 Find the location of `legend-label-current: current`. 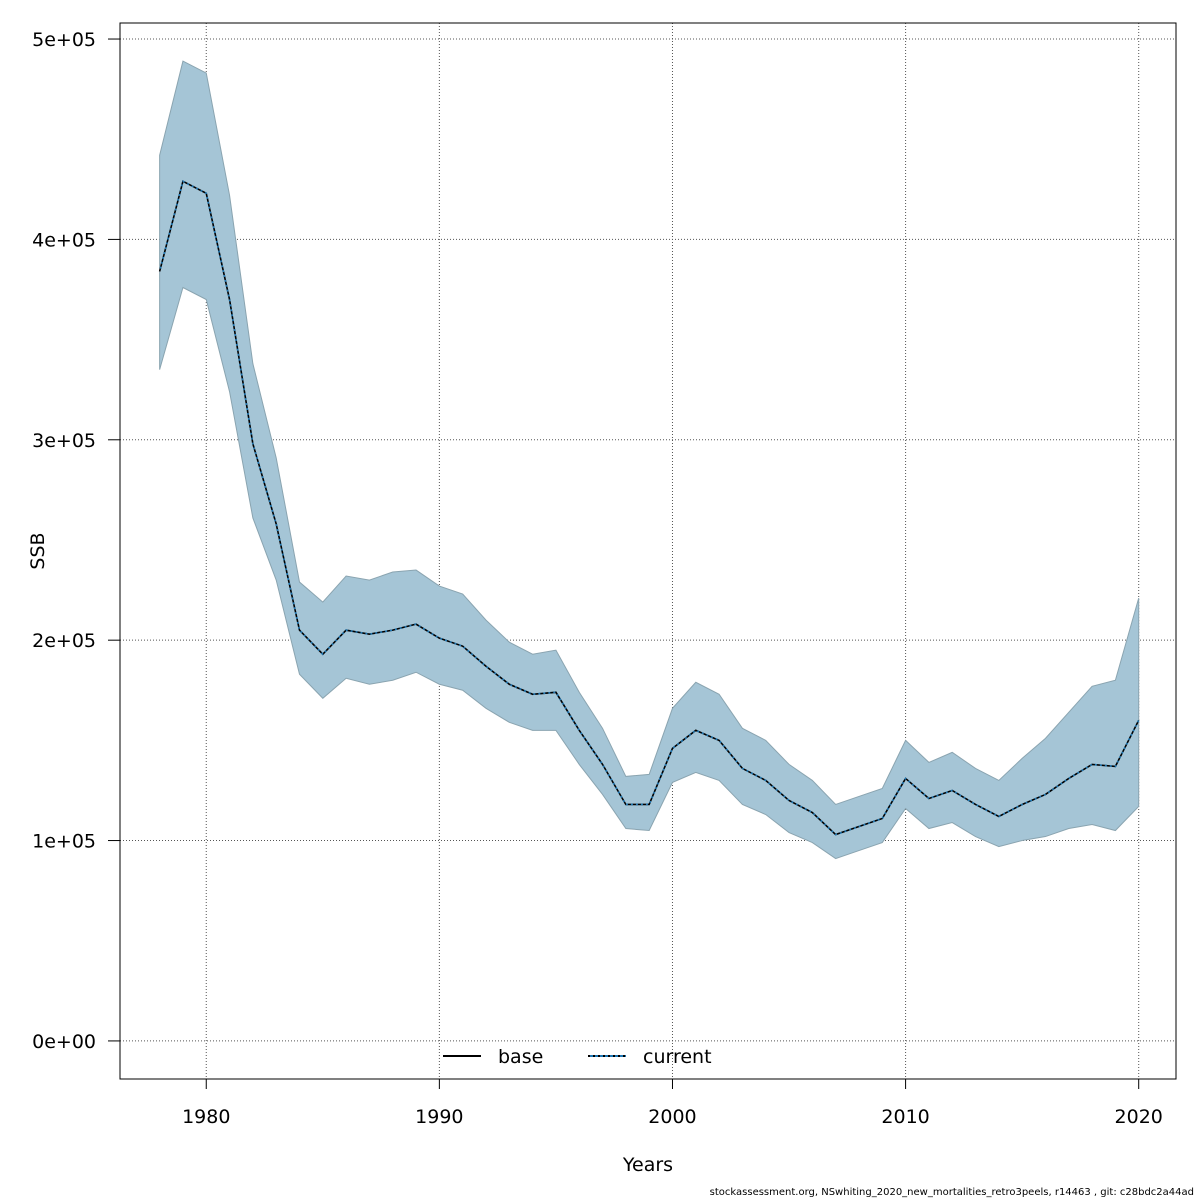

legend-label-current: current is located at coordinates (677, 1057).